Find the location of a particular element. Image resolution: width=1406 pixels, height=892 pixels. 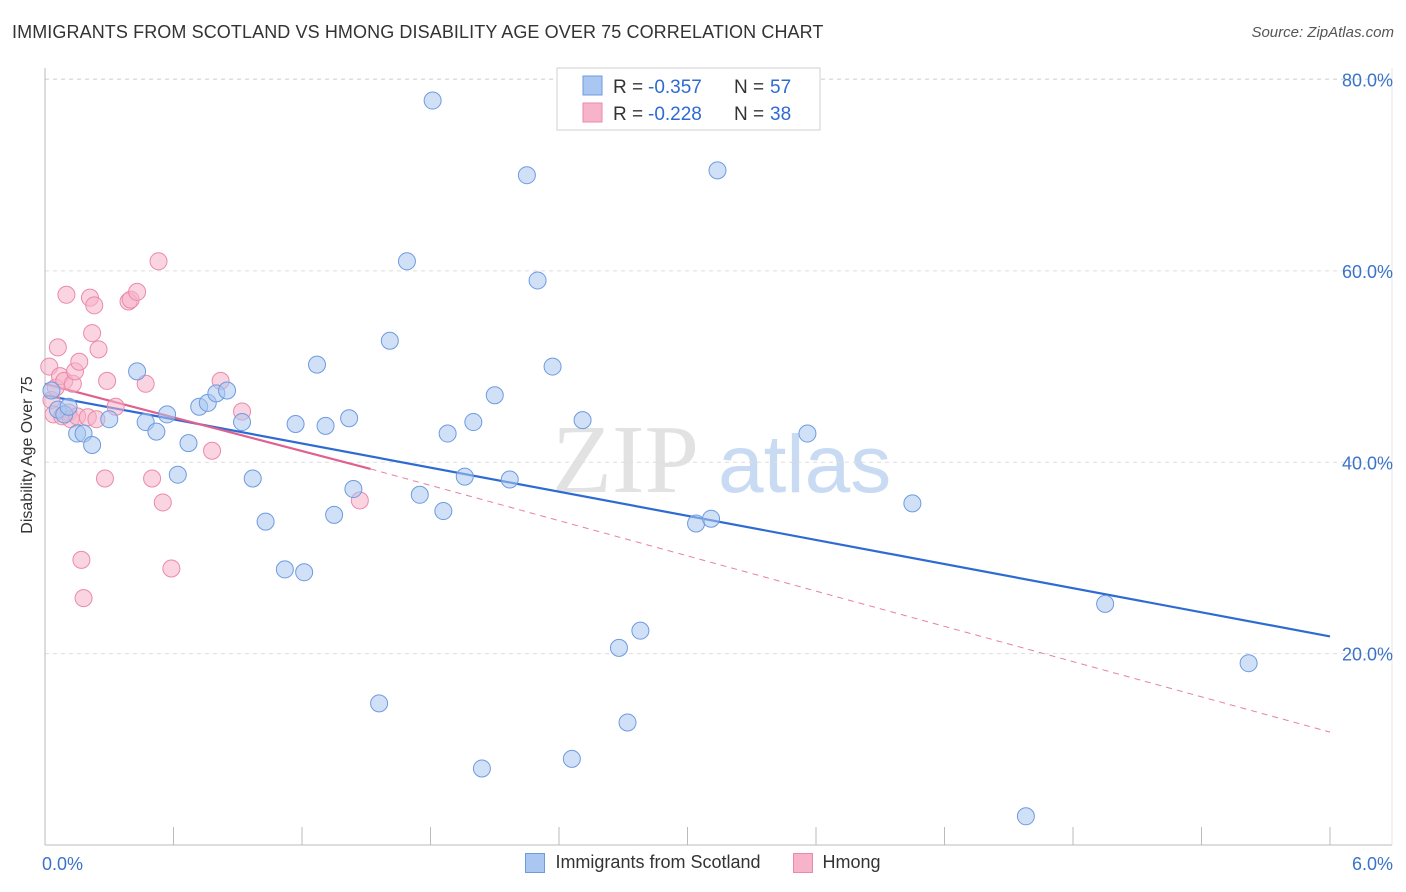

legend-swatch-hmong is located at coordinates (592, 112).